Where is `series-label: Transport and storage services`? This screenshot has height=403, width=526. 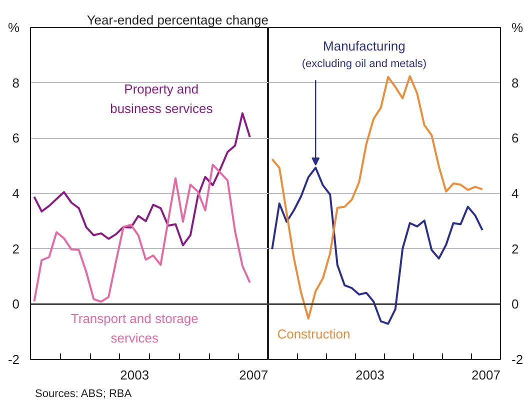 series-label: Transport and storage services is located at coordinates (134, 328).